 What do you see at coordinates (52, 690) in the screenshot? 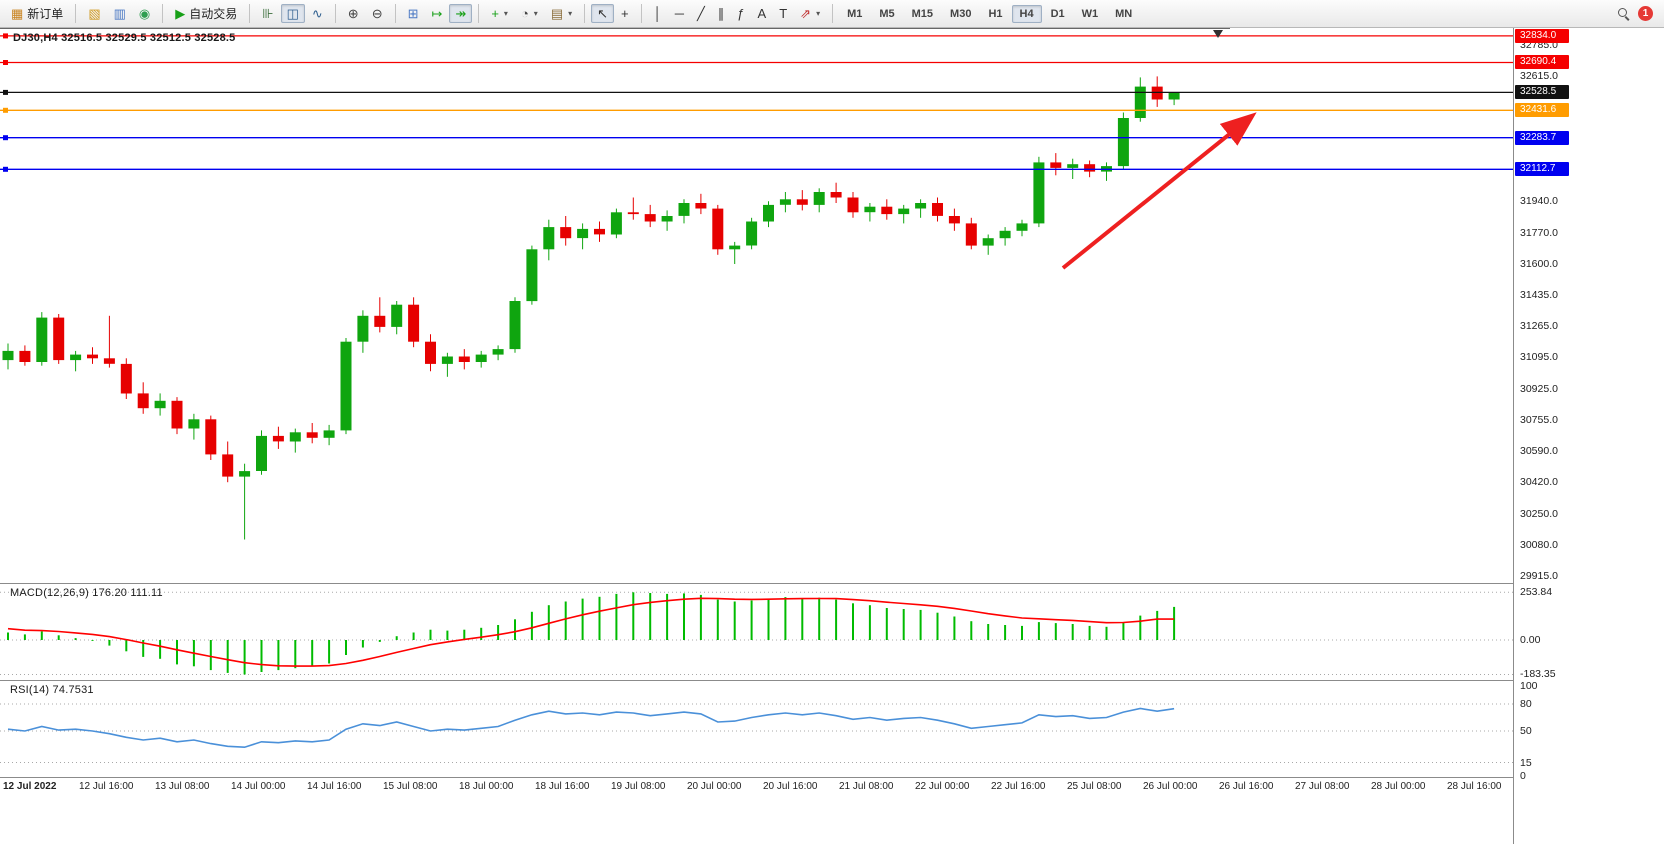
I see `rsi-indicator-label: RSI(14) 74.7531` at bounding box center [52, 690].